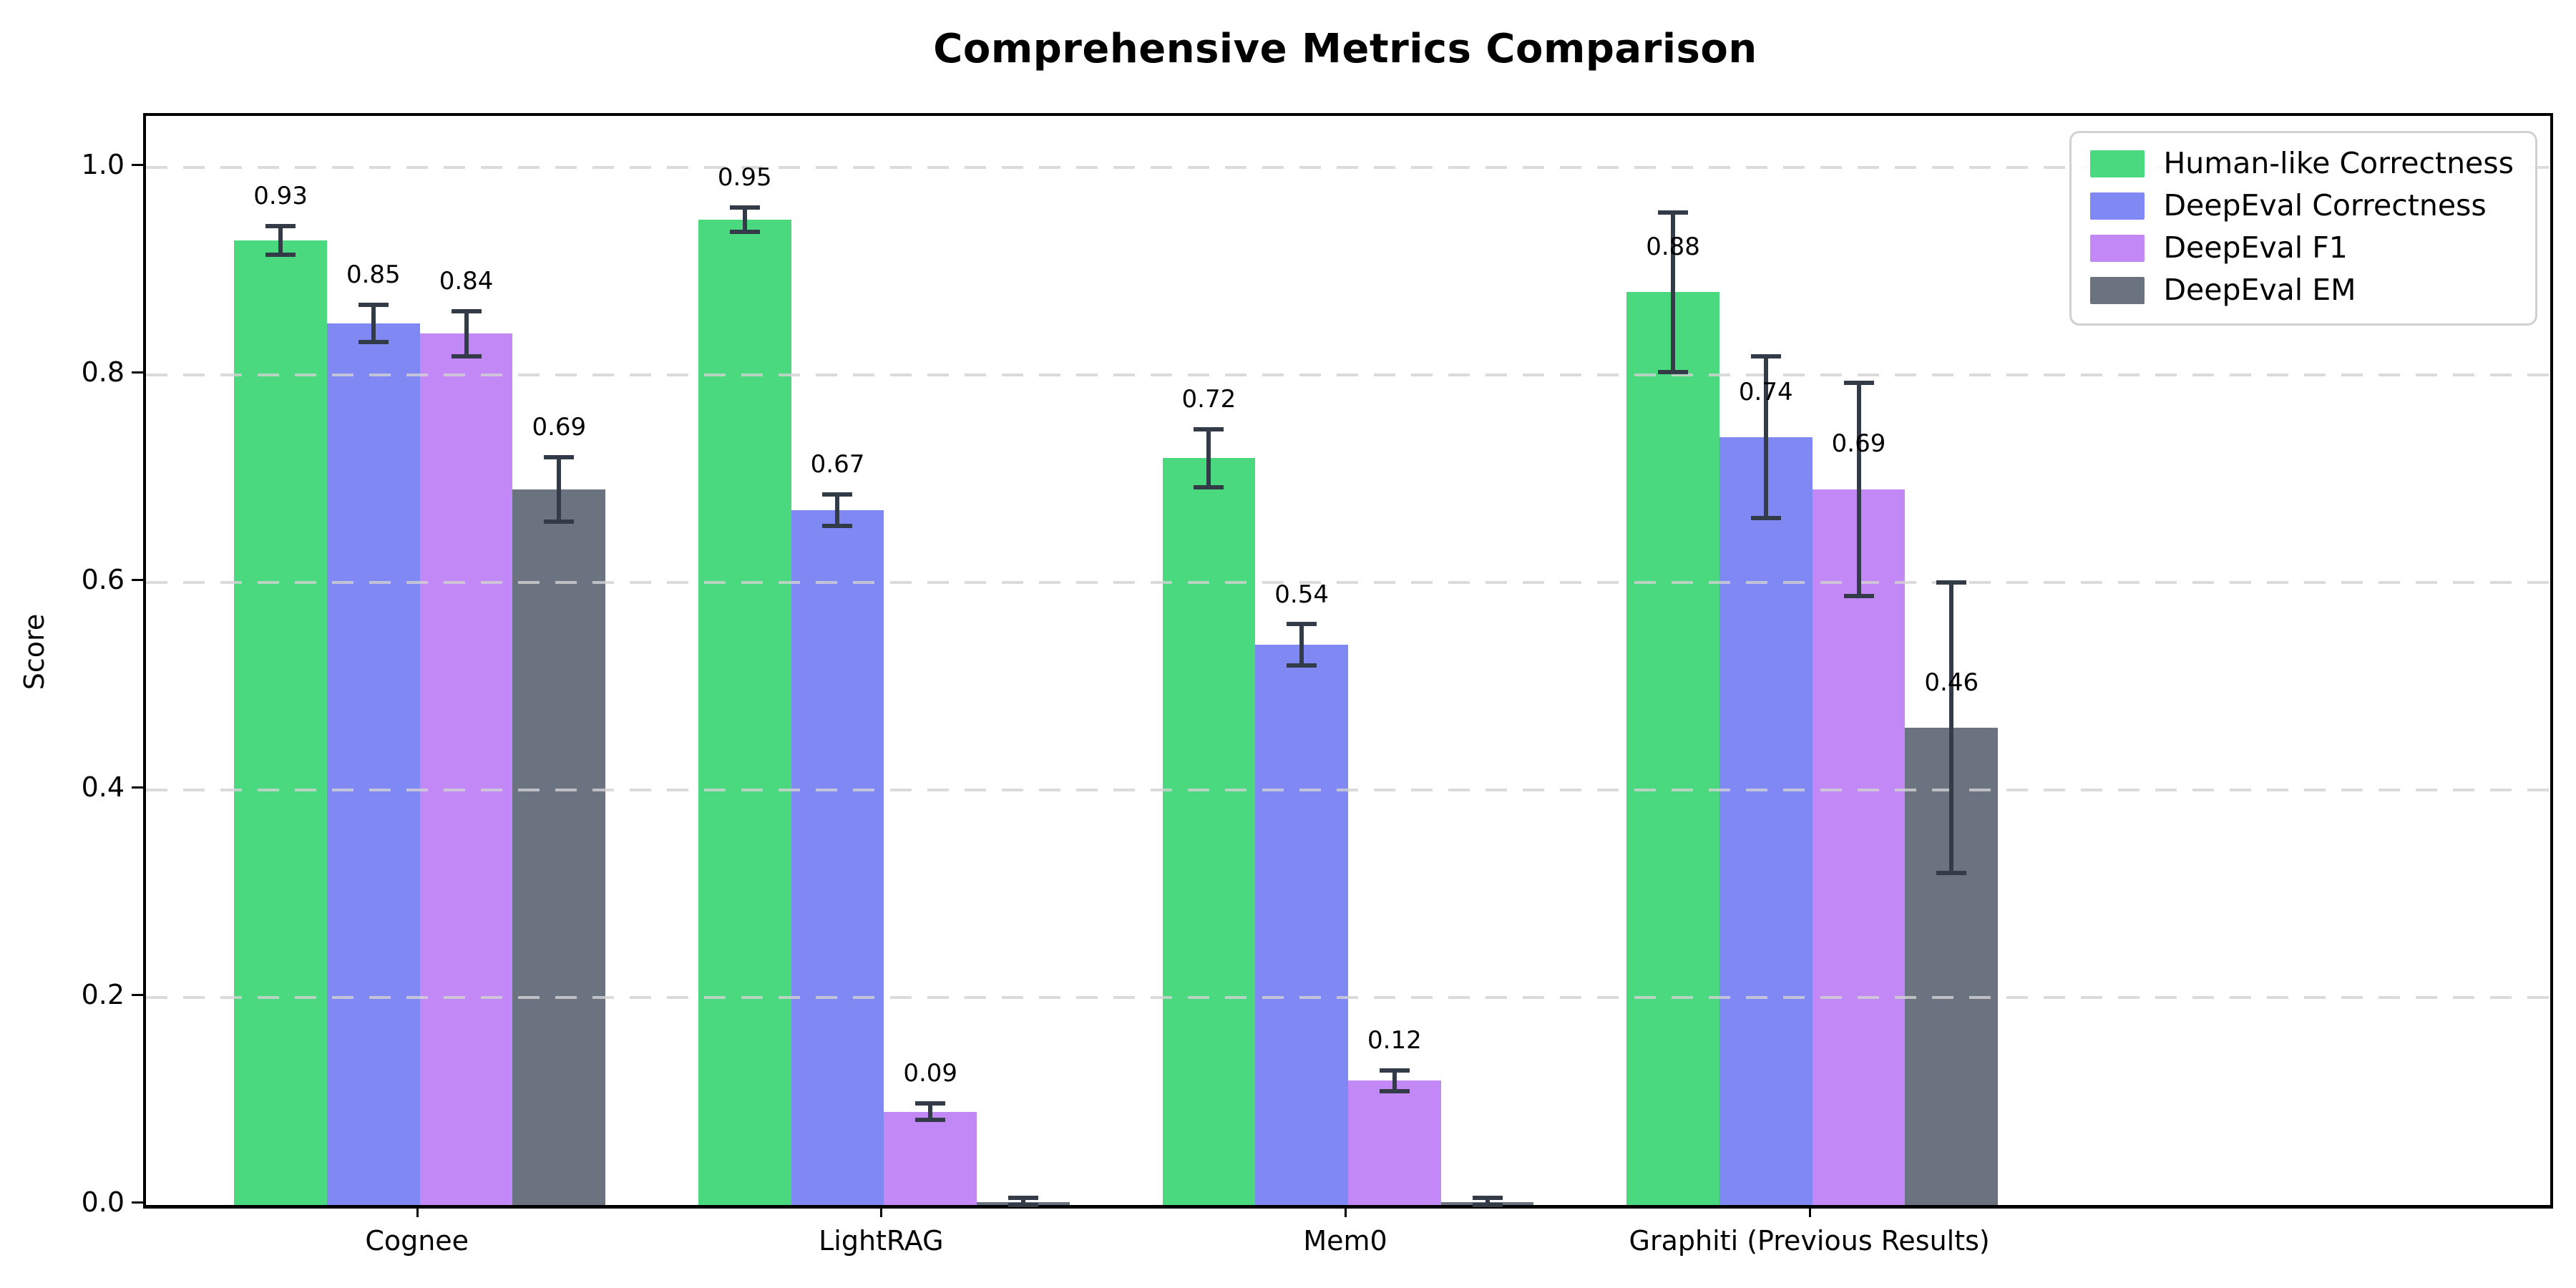  I want to click on bar-value-label: 0.72, so click(1208, 399).